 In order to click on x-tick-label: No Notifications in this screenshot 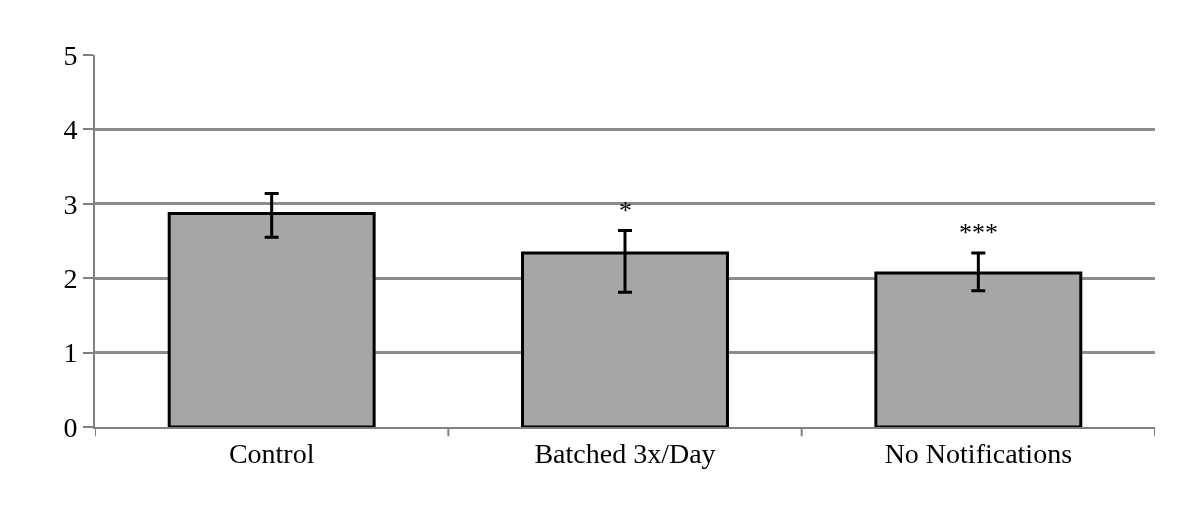, I will do `click(978, 453)`.